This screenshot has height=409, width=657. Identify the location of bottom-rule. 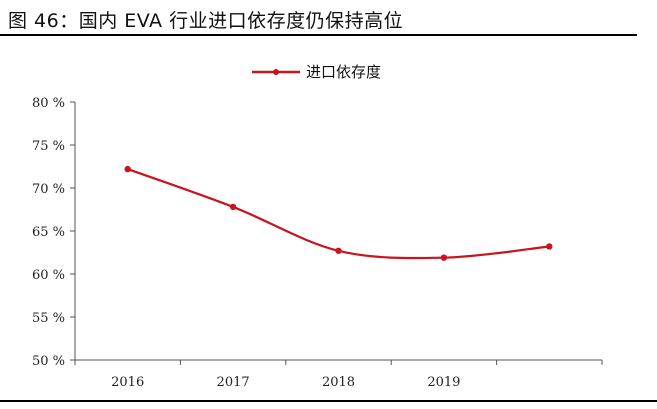
(328, 401).